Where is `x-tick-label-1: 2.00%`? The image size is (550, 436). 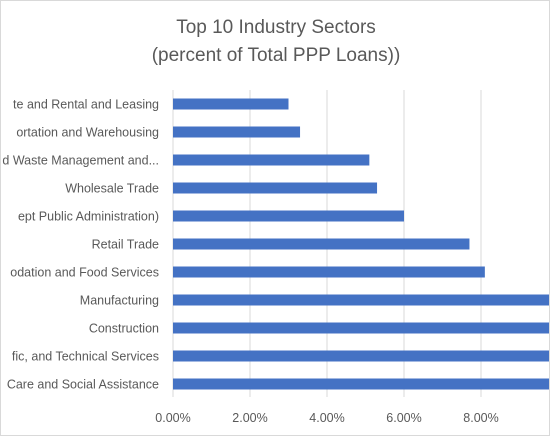
x-tick-label-1: 2.00% is located at coordinates (249, 418).